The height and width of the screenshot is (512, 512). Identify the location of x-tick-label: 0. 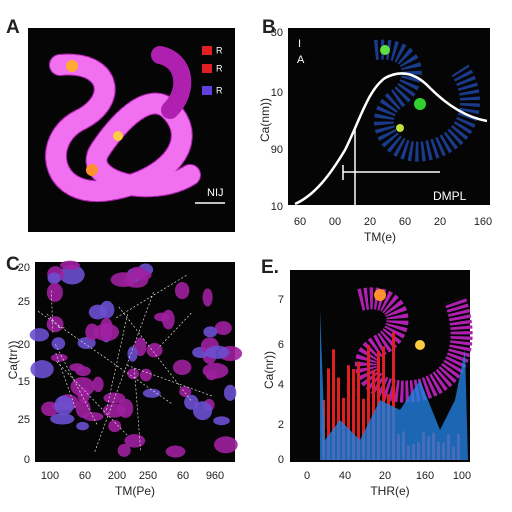
(307, 476).